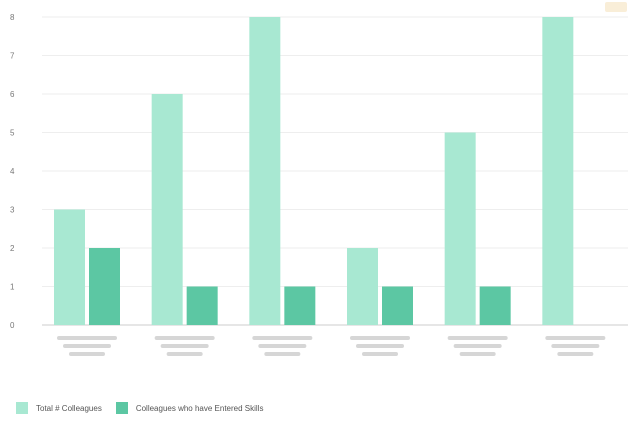 This screenshot has width=633, height=424. Describe the element at coordinates (12, 17) in the screenshot. I see `y-tick-label: 8` at that location.